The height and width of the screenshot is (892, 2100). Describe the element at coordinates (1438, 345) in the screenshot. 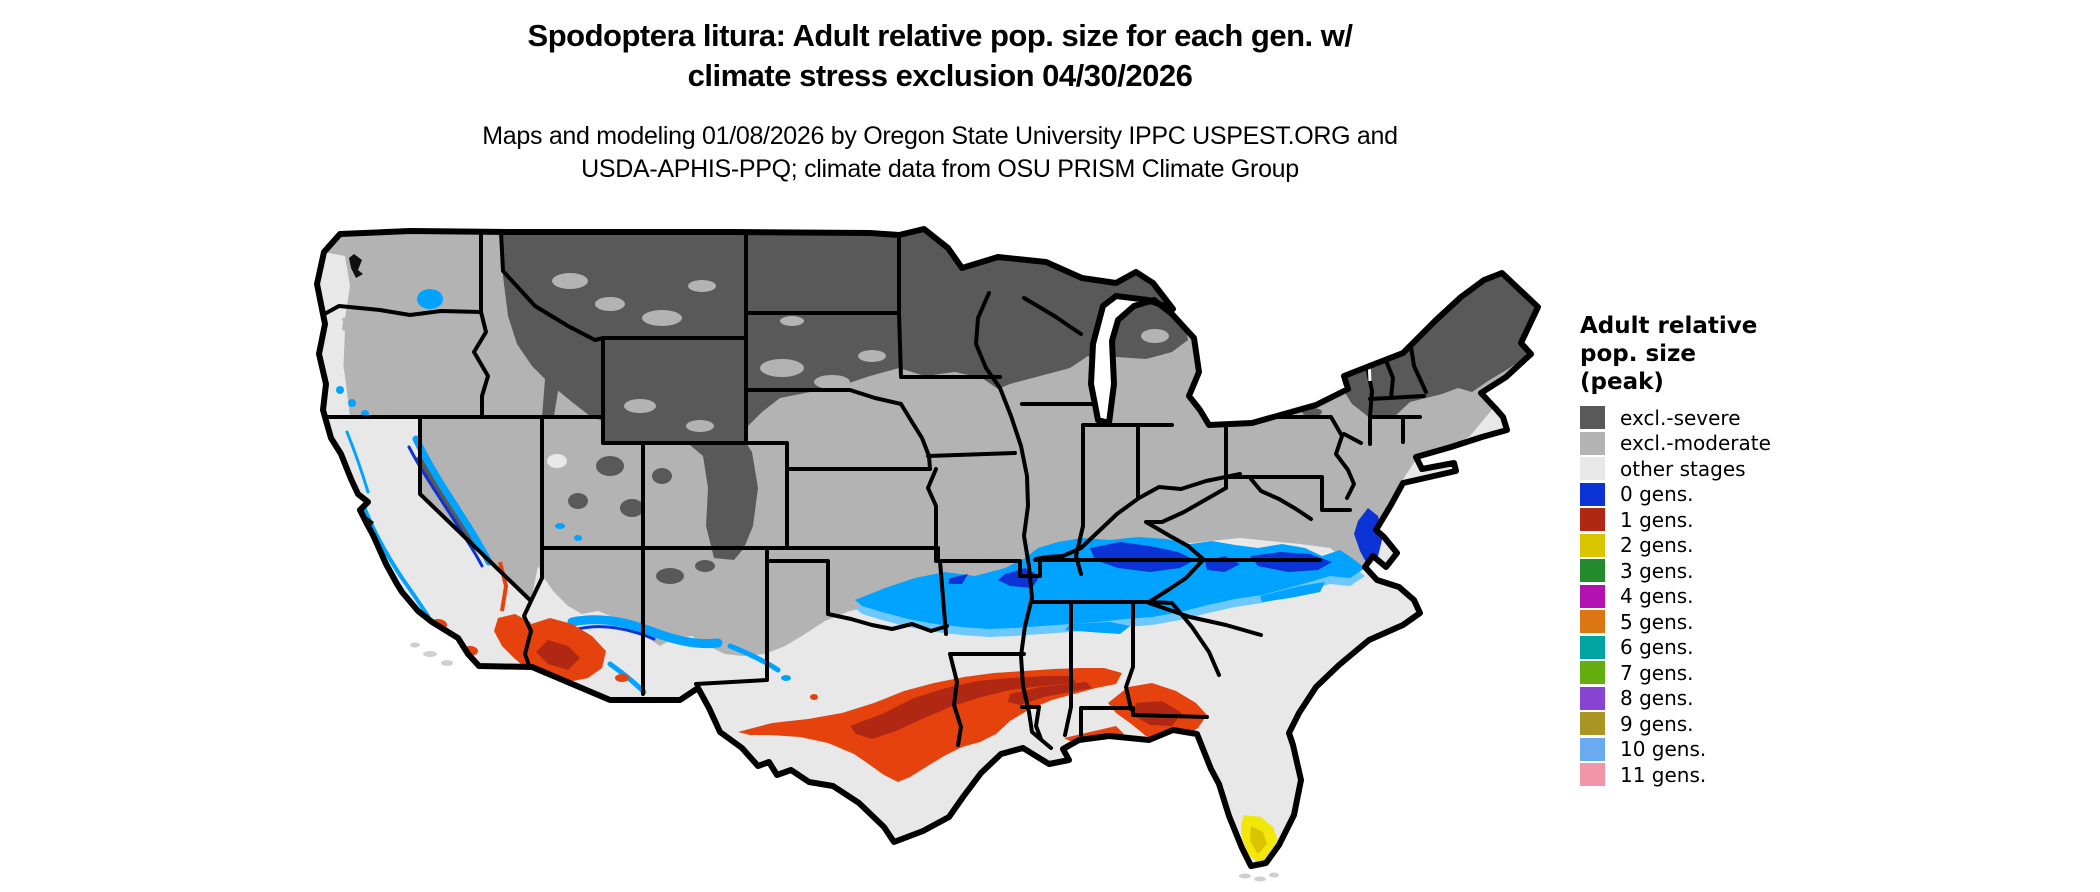

I see `excl-severe-northeast` at that location.